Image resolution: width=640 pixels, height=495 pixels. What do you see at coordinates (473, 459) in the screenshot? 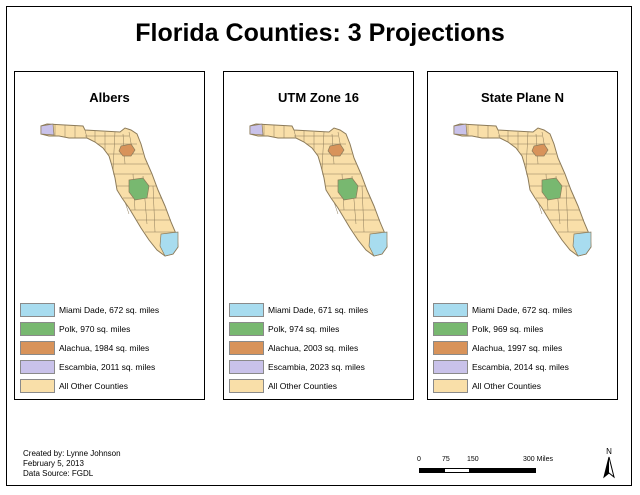
I see `scale-tick-label: 150` at bounding box center [473, 459].